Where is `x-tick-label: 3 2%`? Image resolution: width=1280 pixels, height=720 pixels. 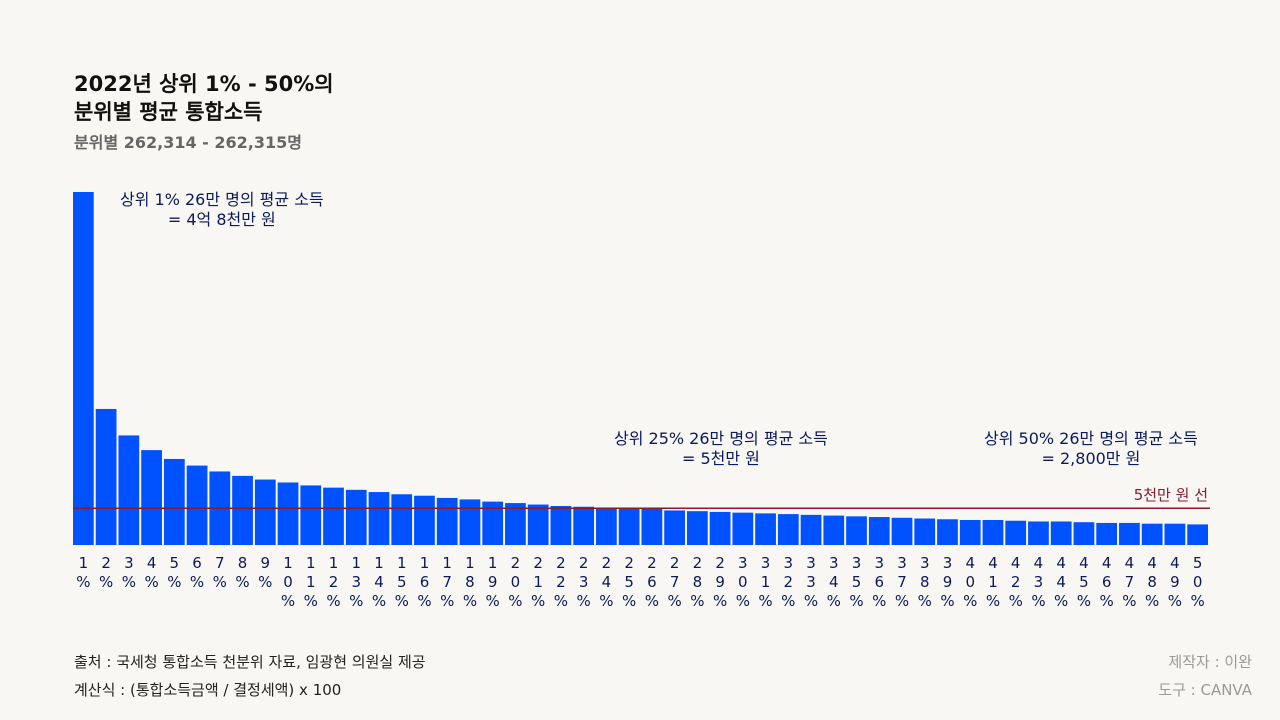 x-tick-label: 3 2% is located at coordinates (788, 582).